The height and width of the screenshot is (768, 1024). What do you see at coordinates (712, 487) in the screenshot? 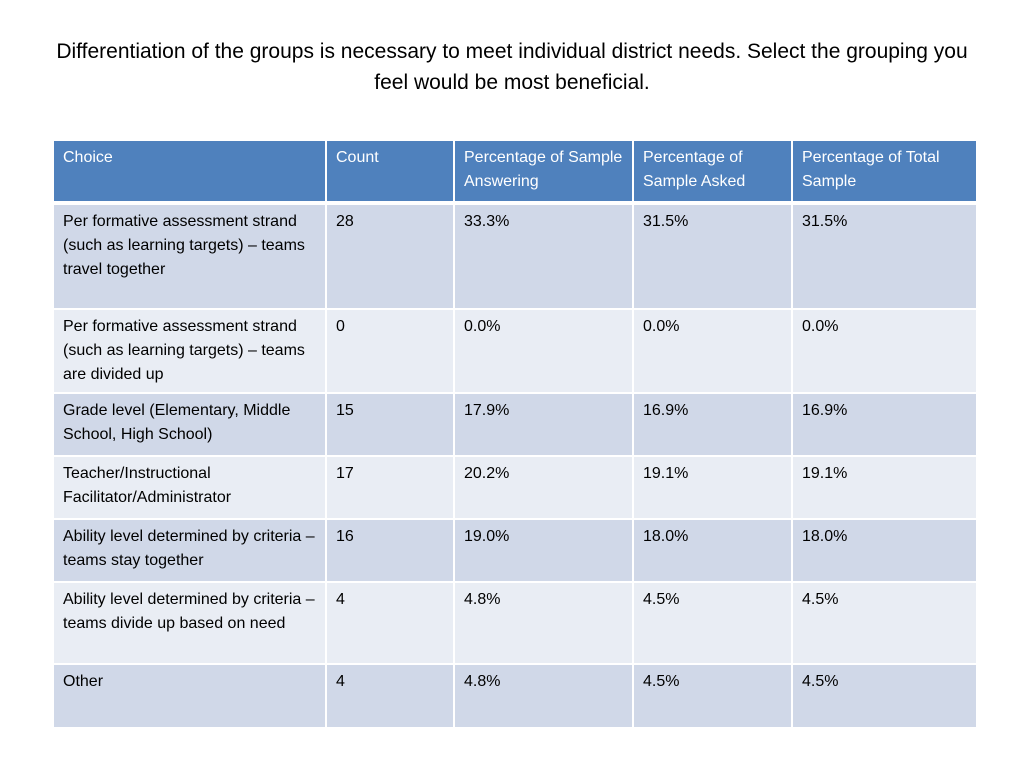
I see `cell-pct-sample-asked: 19.1%` at bounding box center [712, 487].